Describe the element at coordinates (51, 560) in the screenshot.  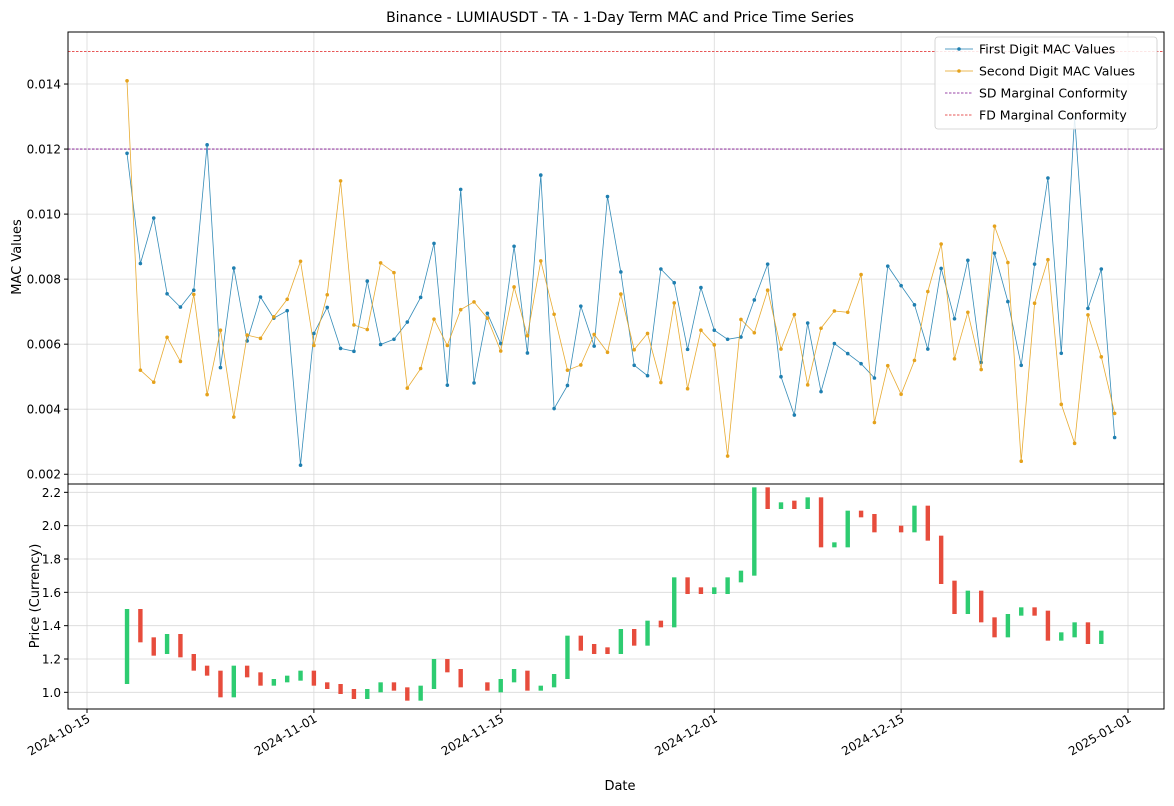
I see `price-y-tick-label: 1.8` at that location.